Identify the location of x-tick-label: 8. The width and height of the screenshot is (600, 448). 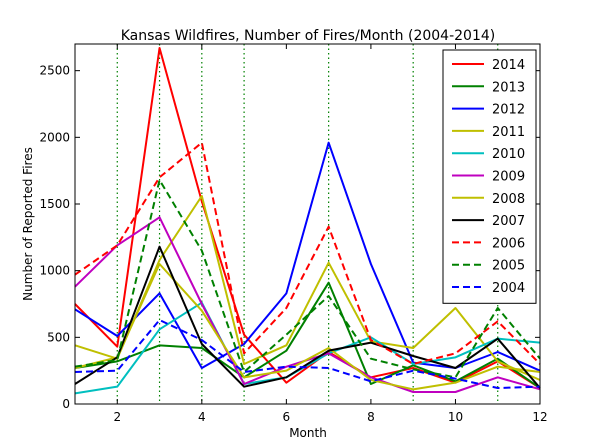
(371, 417).